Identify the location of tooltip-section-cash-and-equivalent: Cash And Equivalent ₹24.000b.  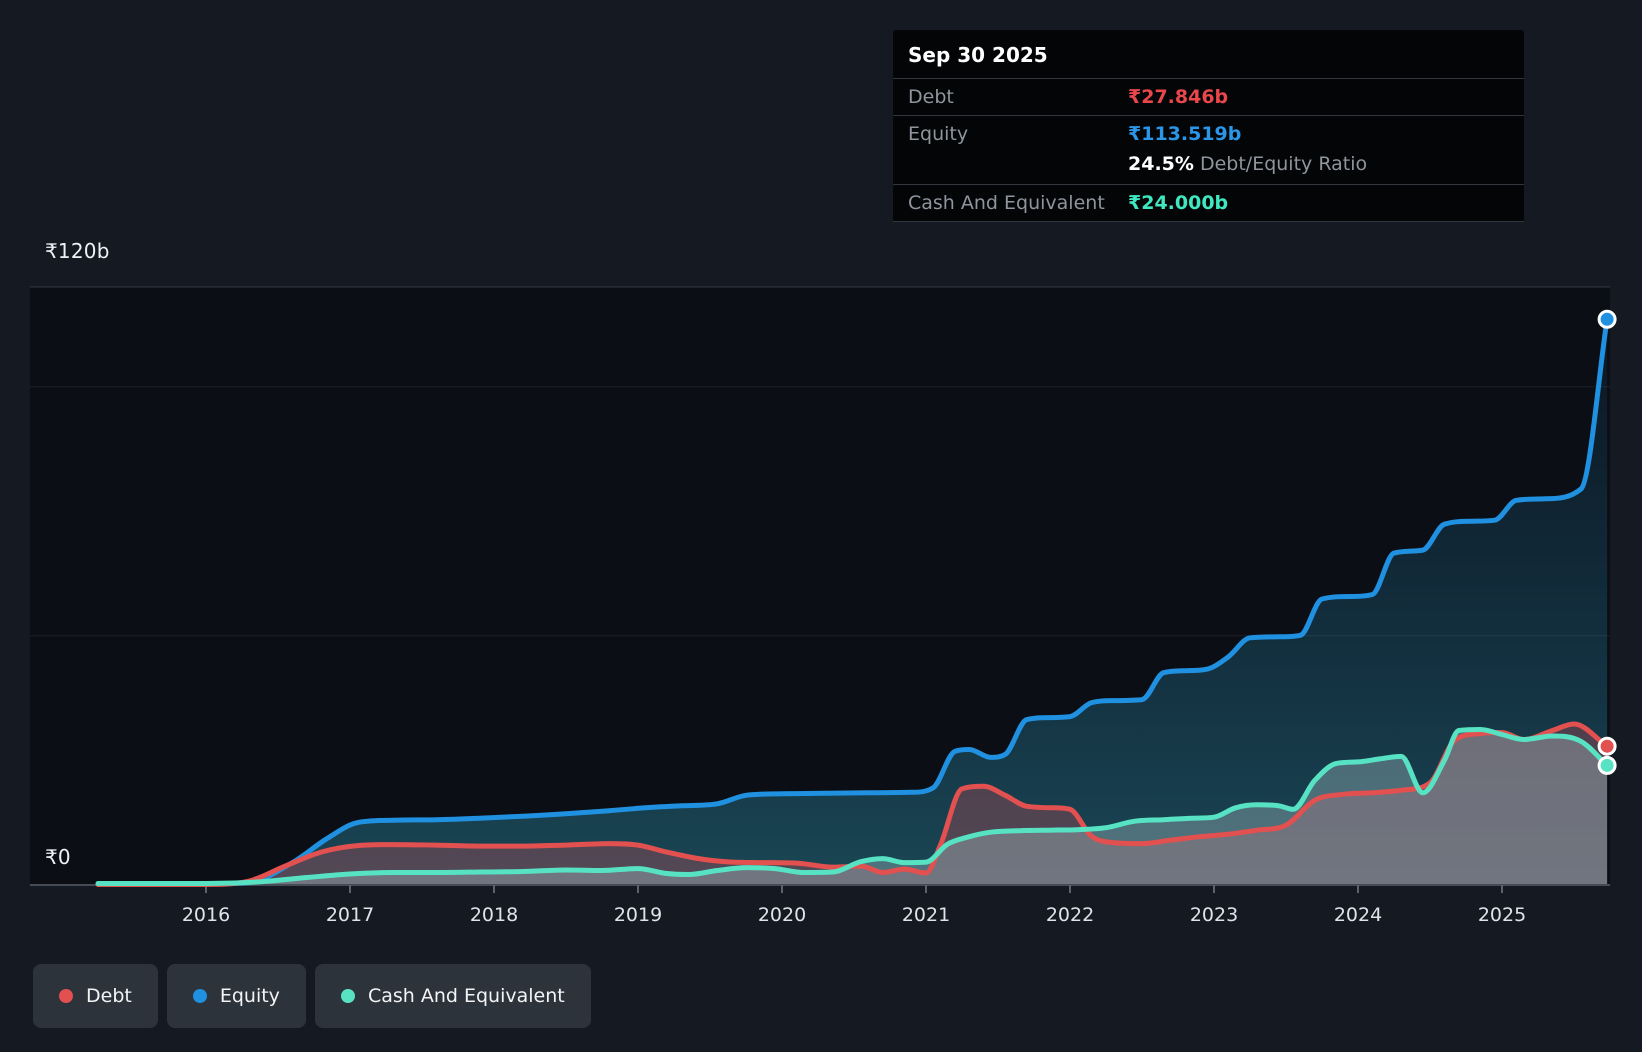
(1208, 203).